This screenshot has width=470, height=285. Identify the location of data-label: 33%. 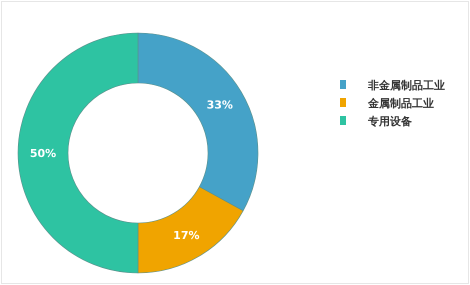
(219, 105).